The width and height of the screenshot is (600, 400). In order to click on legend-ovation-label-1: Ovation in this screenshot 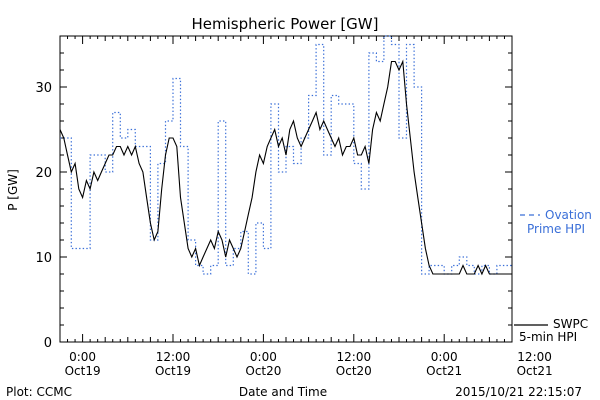, I will do `click(568, 215)`.